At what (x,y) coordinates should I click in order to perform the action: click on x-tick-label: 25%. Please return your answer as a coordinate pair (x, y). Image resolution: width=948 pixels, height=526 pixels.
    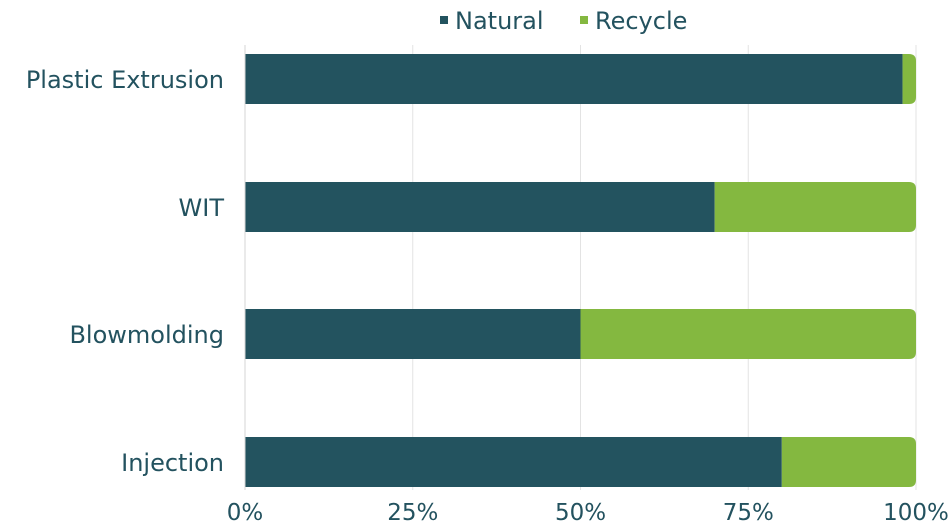
    Looking at the image, I should click on (412, 513).